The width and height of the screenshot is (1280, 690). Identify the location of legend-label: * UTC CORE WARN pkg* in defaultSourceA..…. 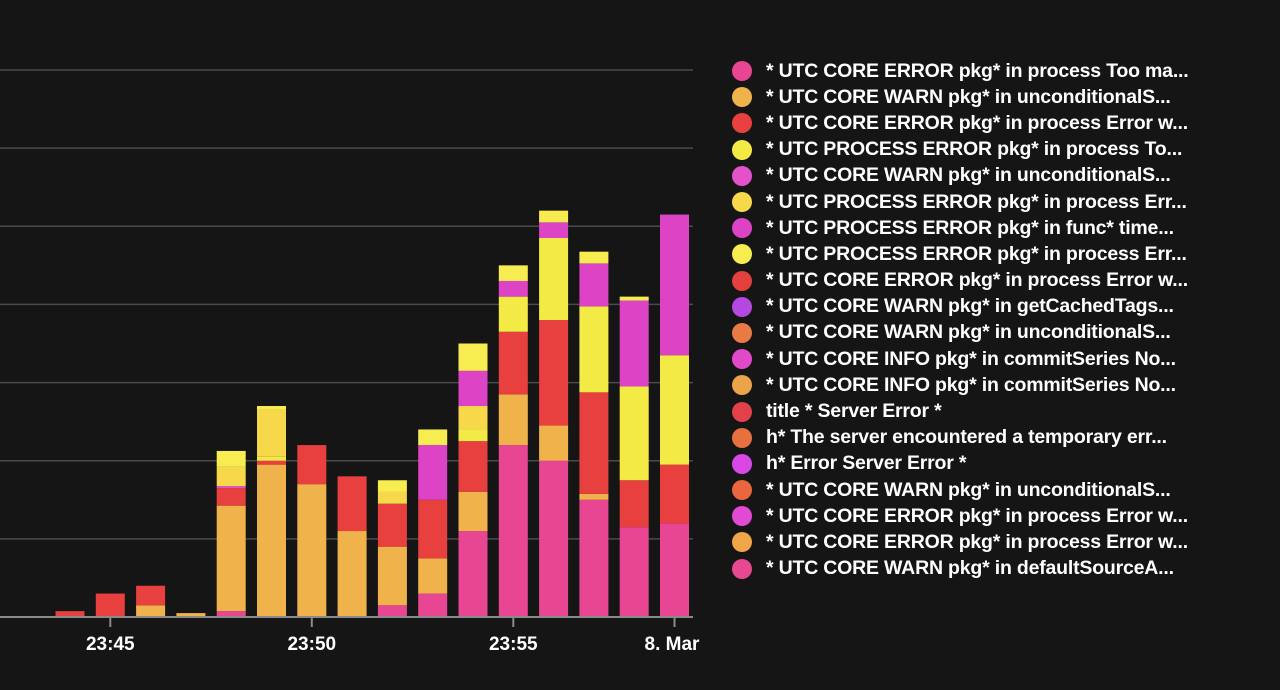
(970, 568).